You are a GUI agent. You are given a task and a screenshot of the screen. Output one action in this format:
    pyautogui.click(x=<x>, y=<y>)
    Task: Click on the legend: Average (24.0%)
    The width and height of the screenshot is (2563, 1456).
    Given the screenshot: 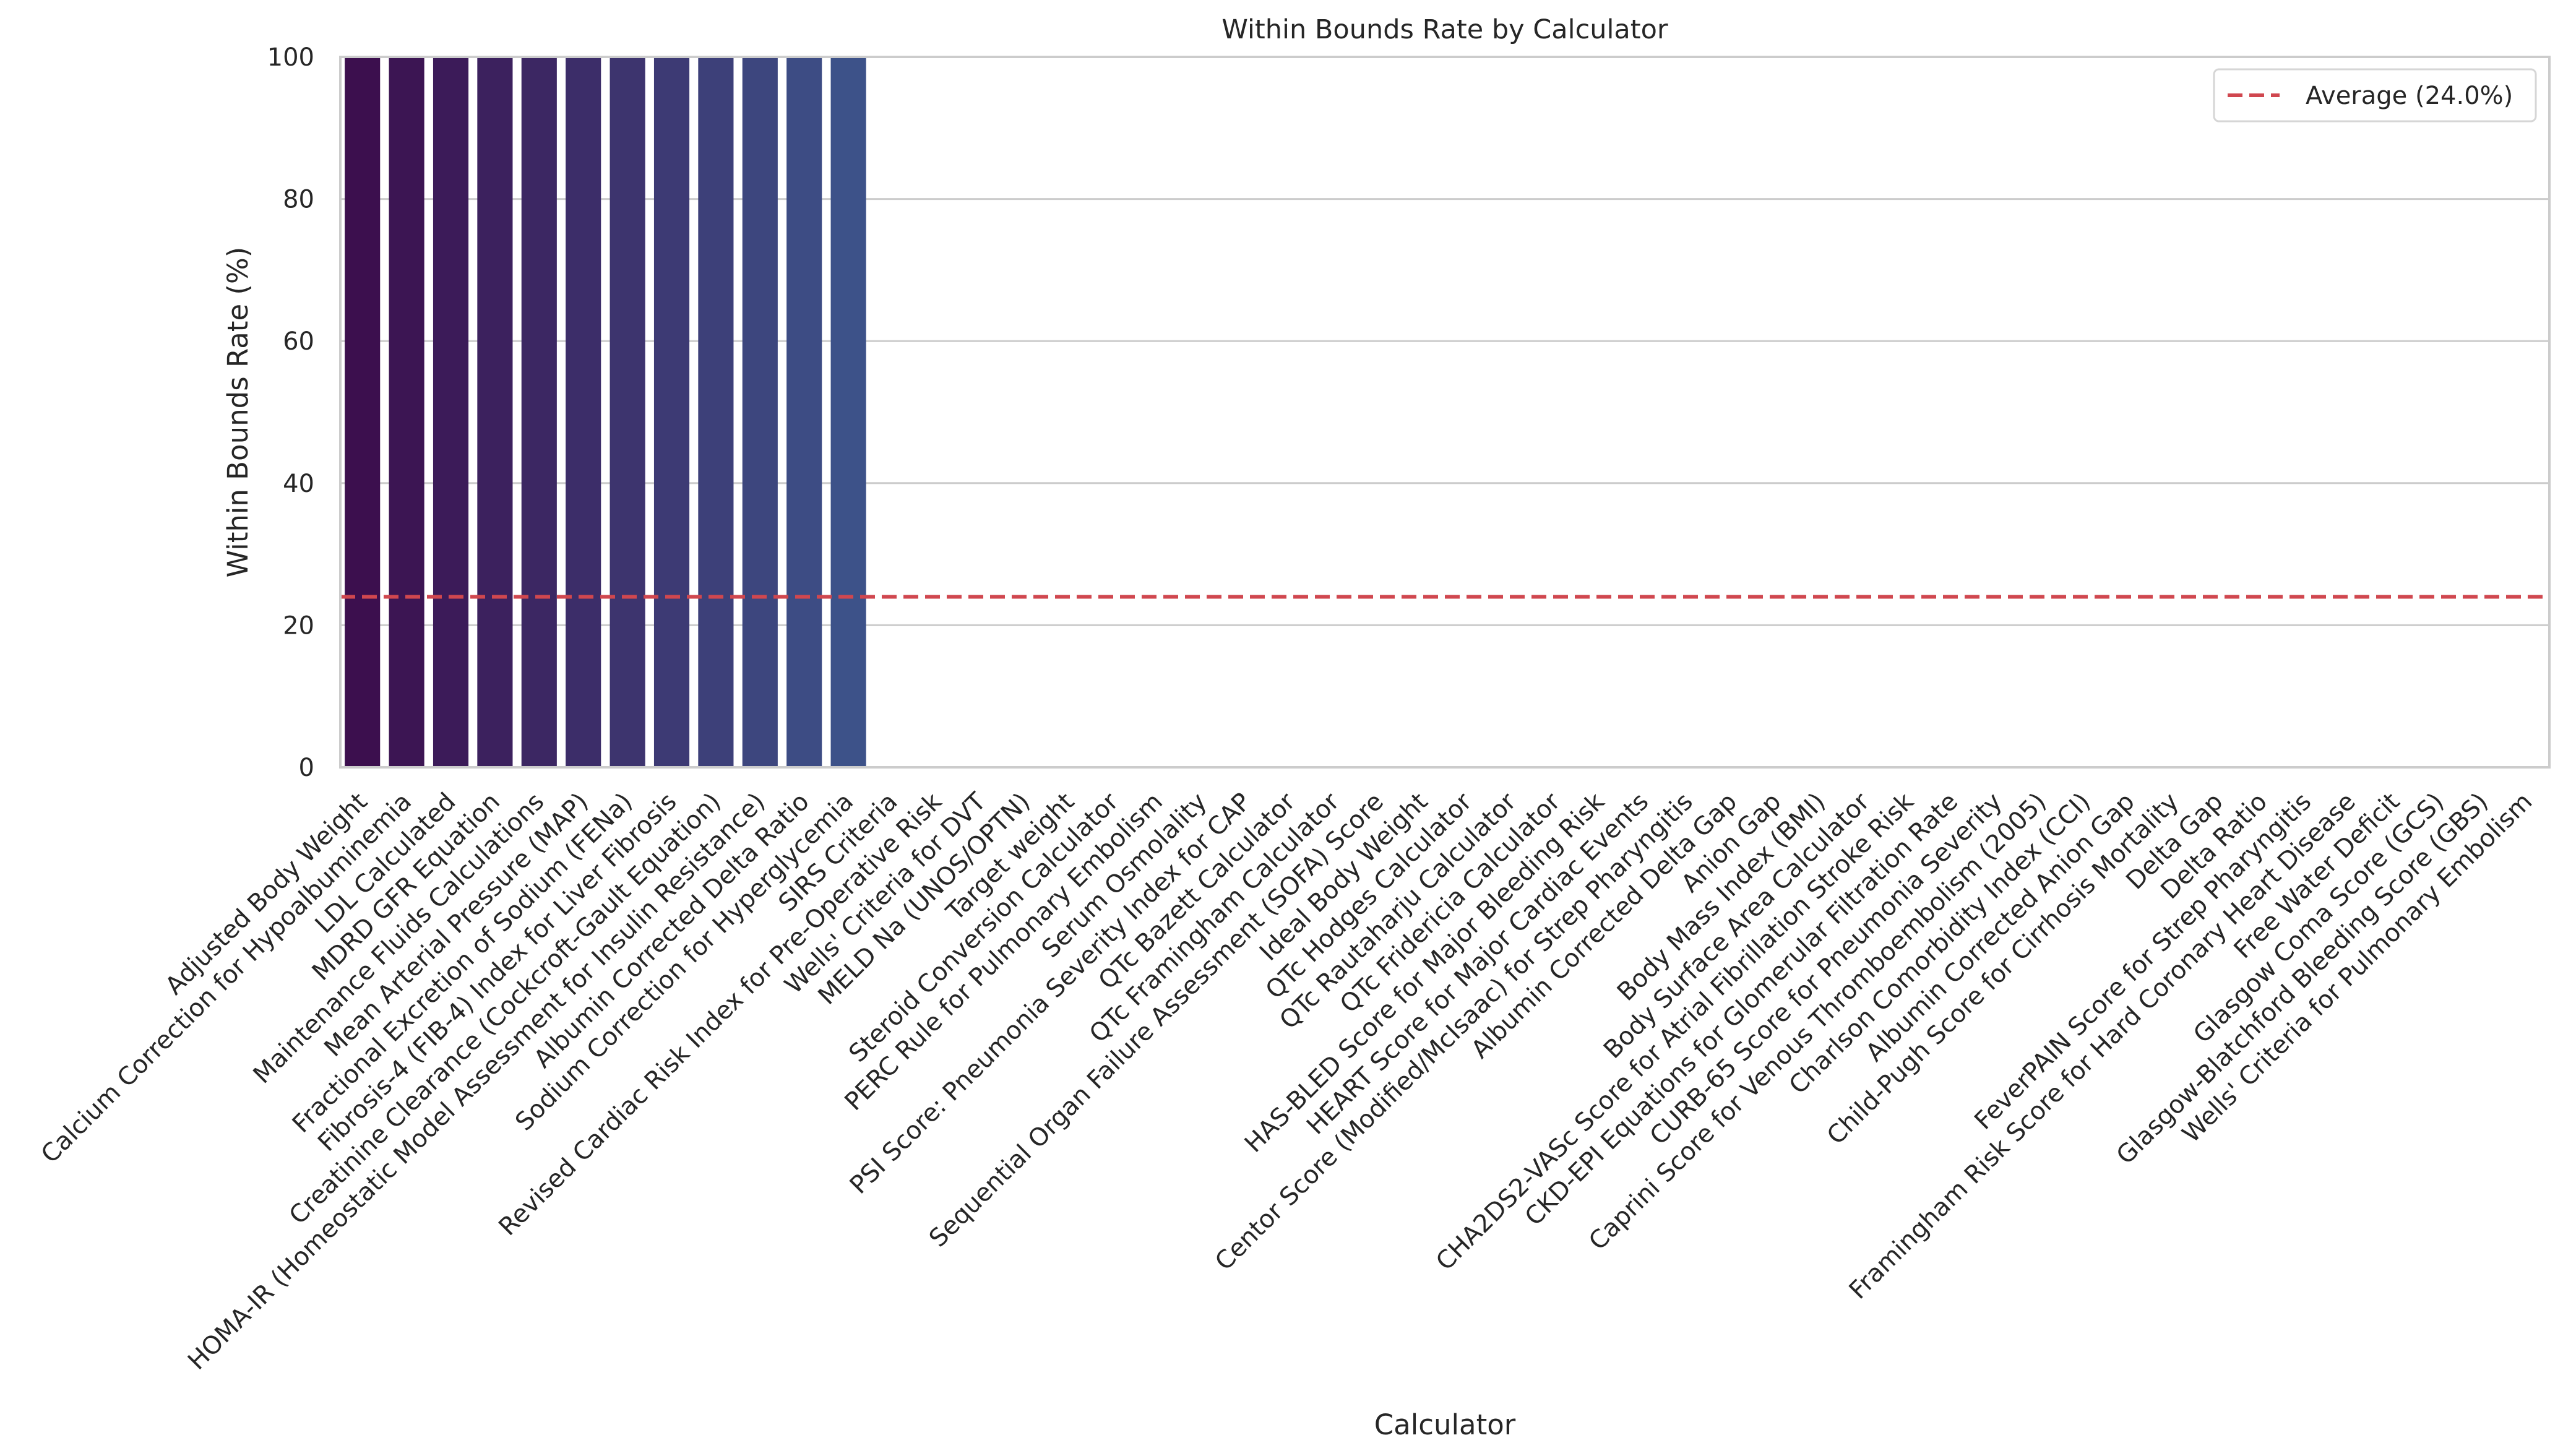 What is the action you would take?
    pyautogui.click(x=2375, y=95)
    